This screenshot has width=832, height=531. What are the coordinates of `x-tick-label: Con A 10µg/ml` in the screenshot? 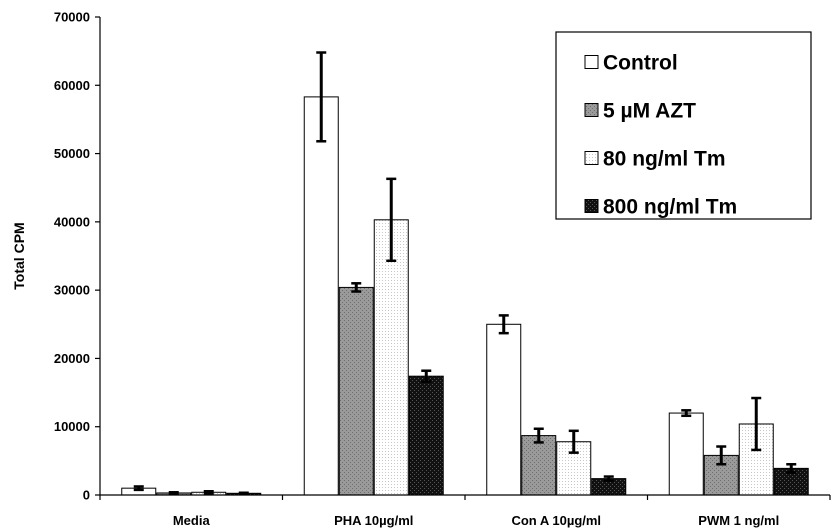 It's located at (556, 520).